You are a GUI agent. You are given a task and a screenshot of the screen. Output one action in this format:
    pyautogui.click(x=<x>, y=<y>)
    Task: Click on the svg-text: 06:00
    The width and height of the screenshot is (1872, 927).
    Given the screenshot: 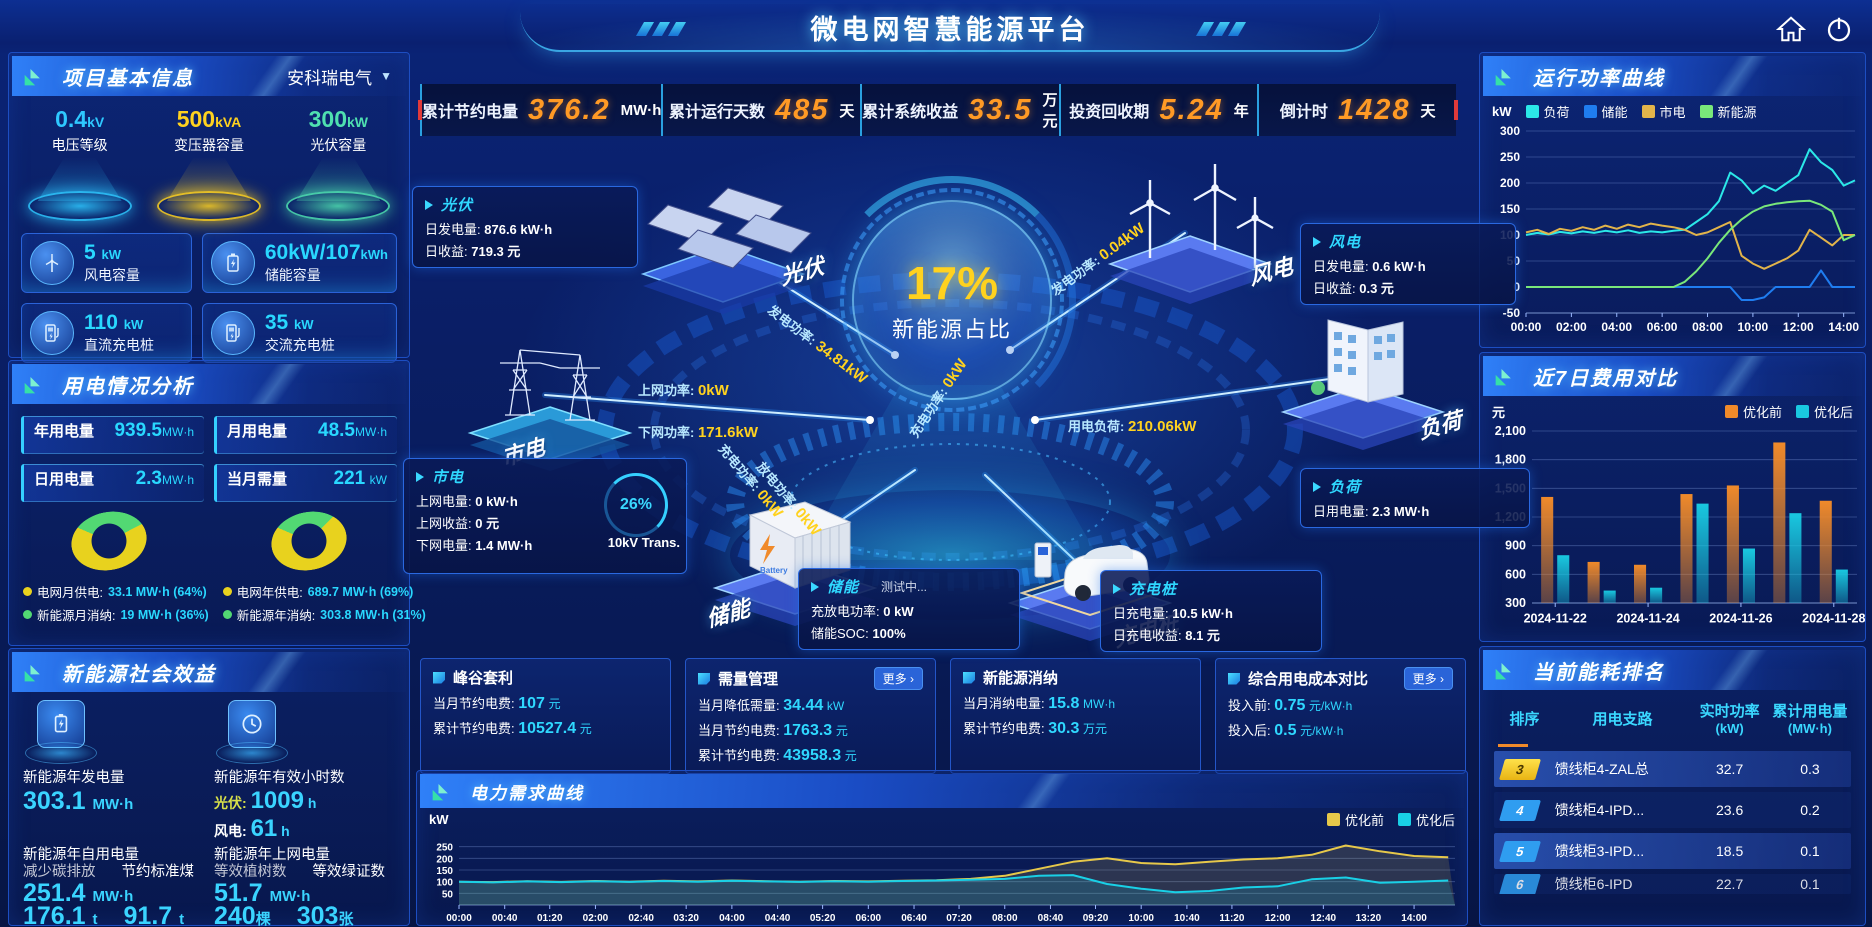 What is the action you would take?
    pyautogui.click(x=1662, y=327)
    